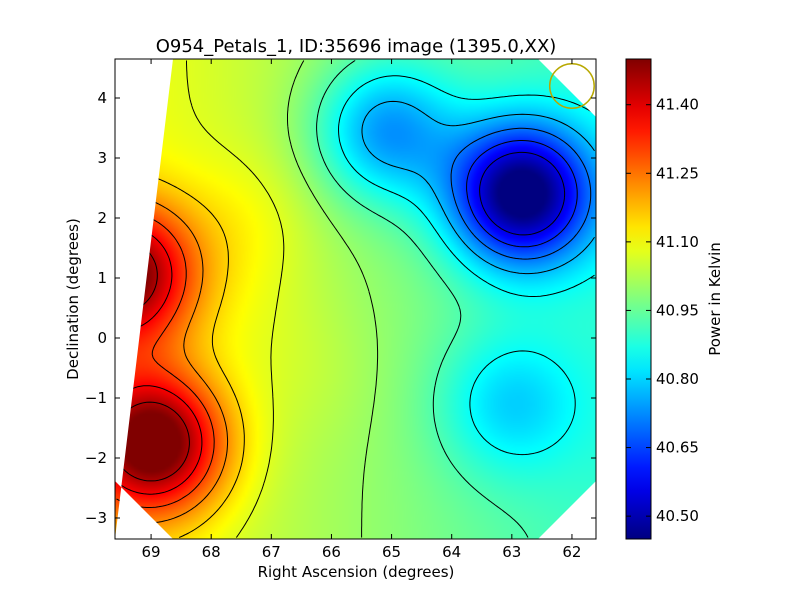 This screenshot has width=800, height=600. I want to click on x-tick-label: 63, so click(511, 552).